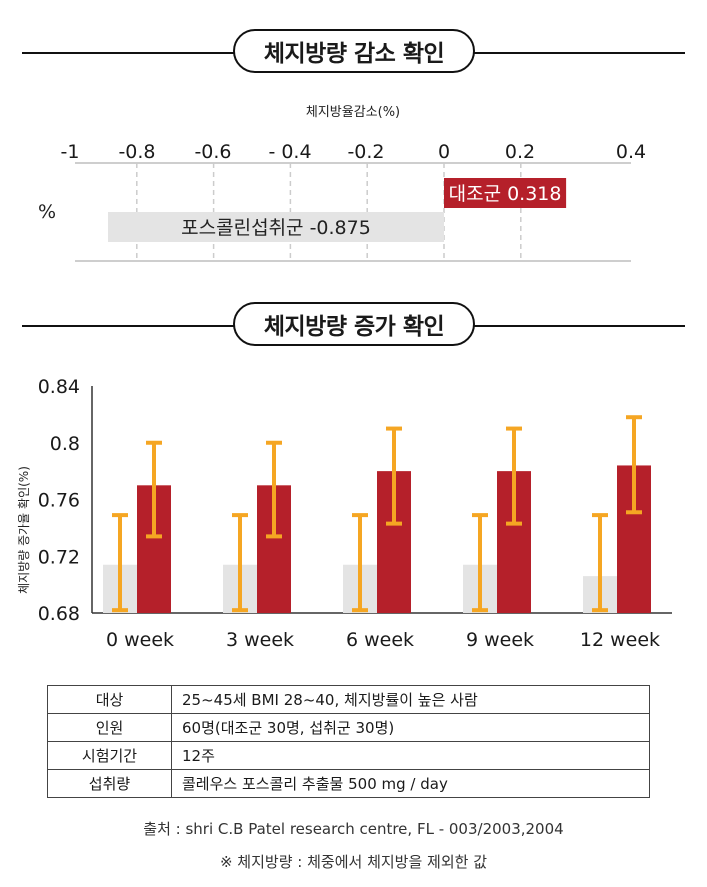 This screenshot has width=707, height=887. I want to click on chart2-x-tick-label: 12 week, so click(620, 640).